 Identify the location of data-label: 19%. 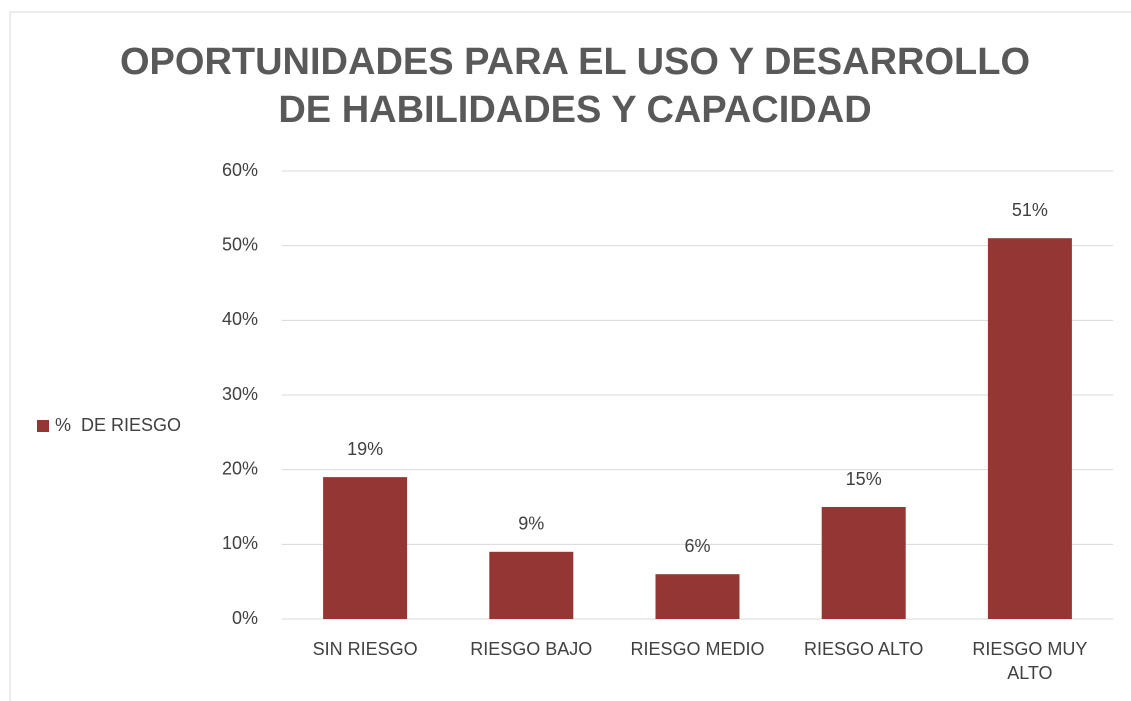
(365, 449).